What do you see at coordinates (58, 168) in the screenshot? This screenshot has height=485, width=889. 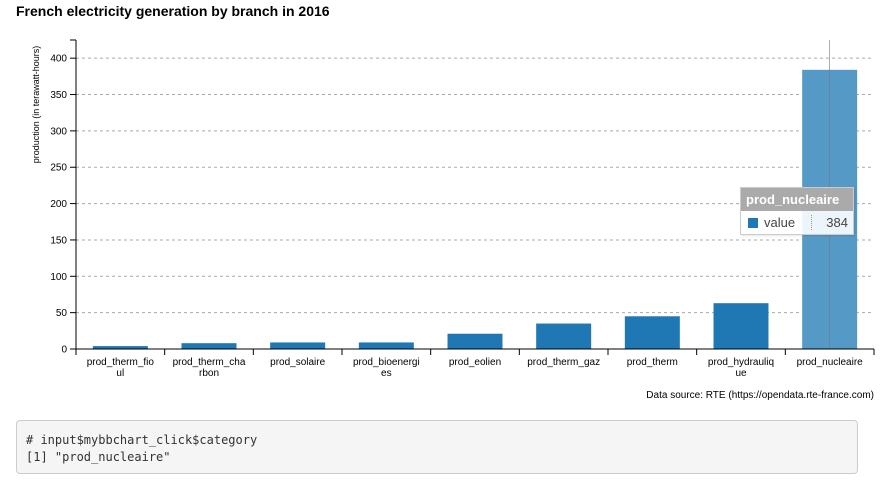 I see `y-tick-label: 250` at bounding box center [58, 168].